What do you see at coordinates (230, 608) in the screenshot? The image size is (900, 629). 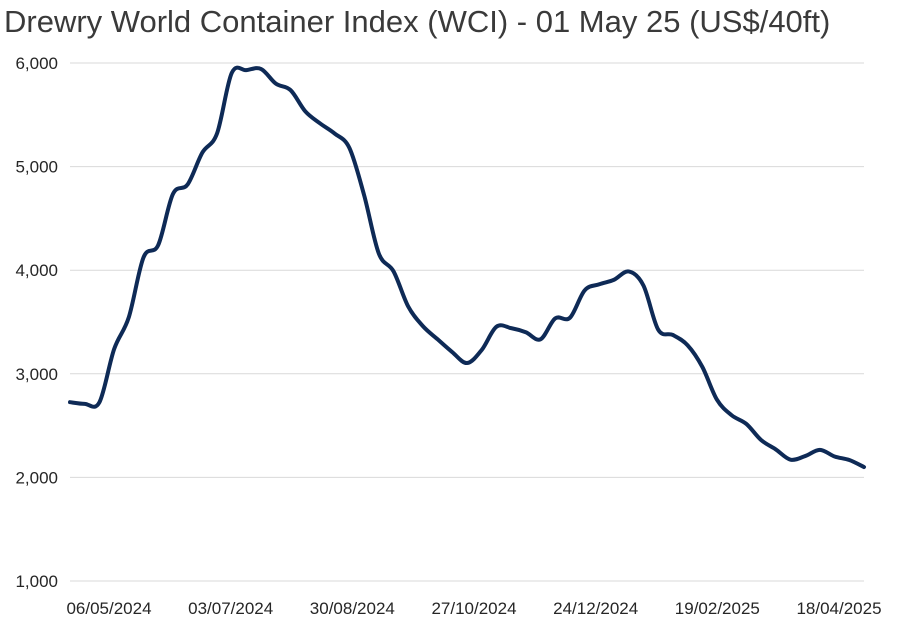 I see `x-tick-label: 03/07/2024` at bounding box center [230, 608].